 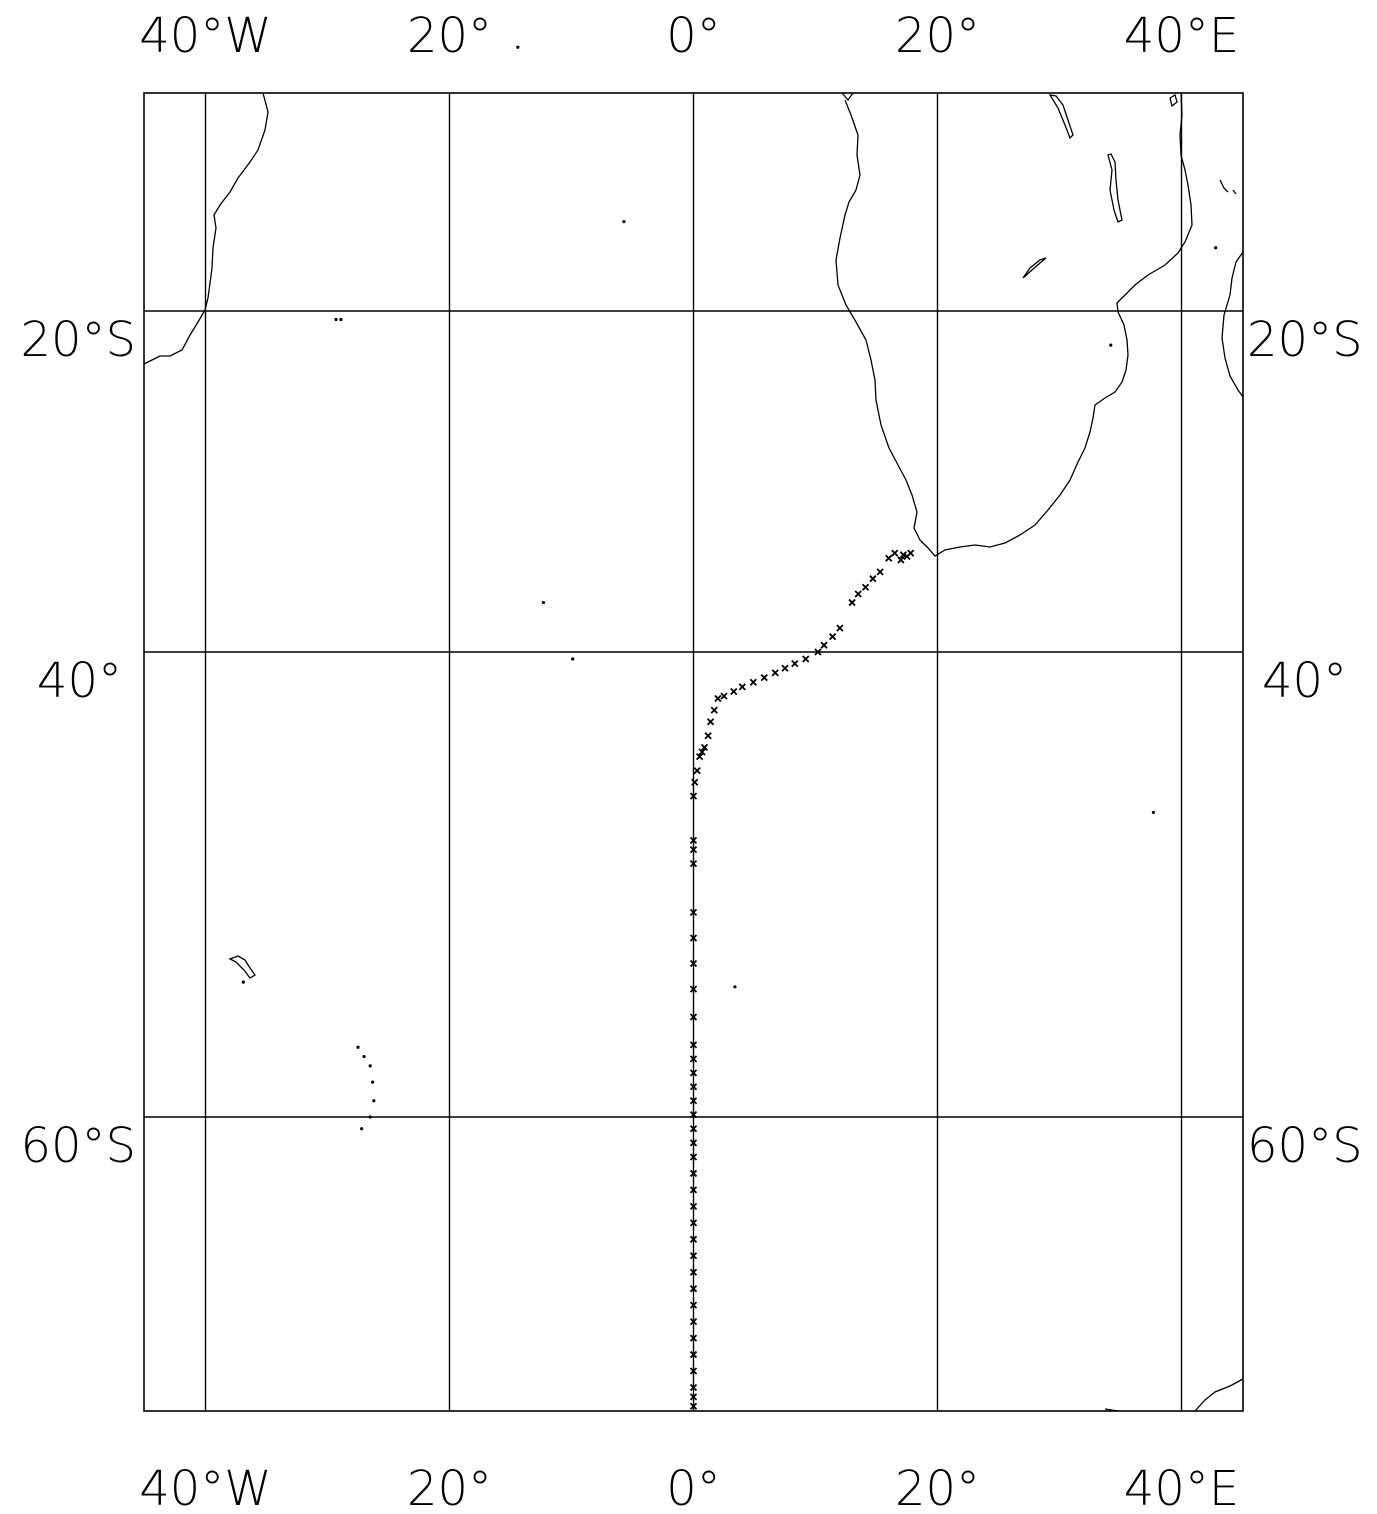 I want to click on south-georgia-coast, so click(x=242, y=967).